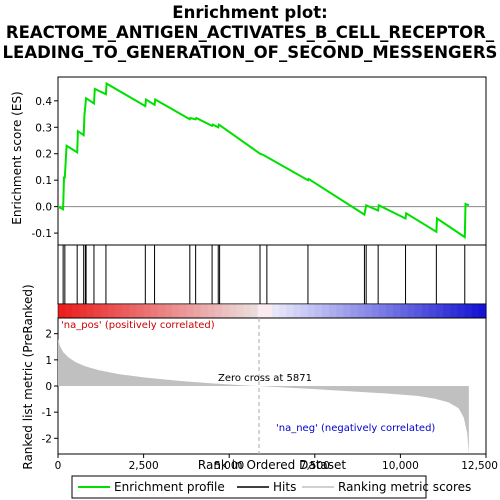 The height and width of the screenshot is (500, 500). Describe the element at coordinates (479, 466) in the screenshot. I see `rank-x-tick-label: 12,500` at that location.